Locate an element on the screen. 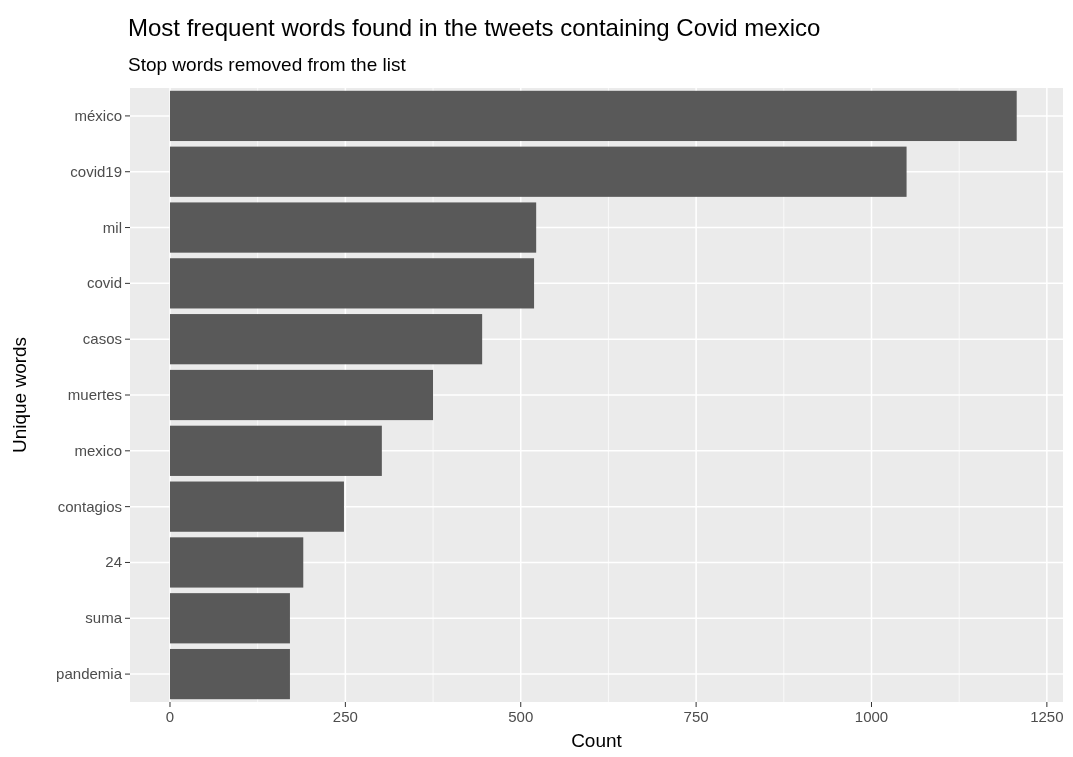 Image resolution: width=1073 pixels, height=757 pixels. y-tick-label: covid is located at coordinates (104, 283).